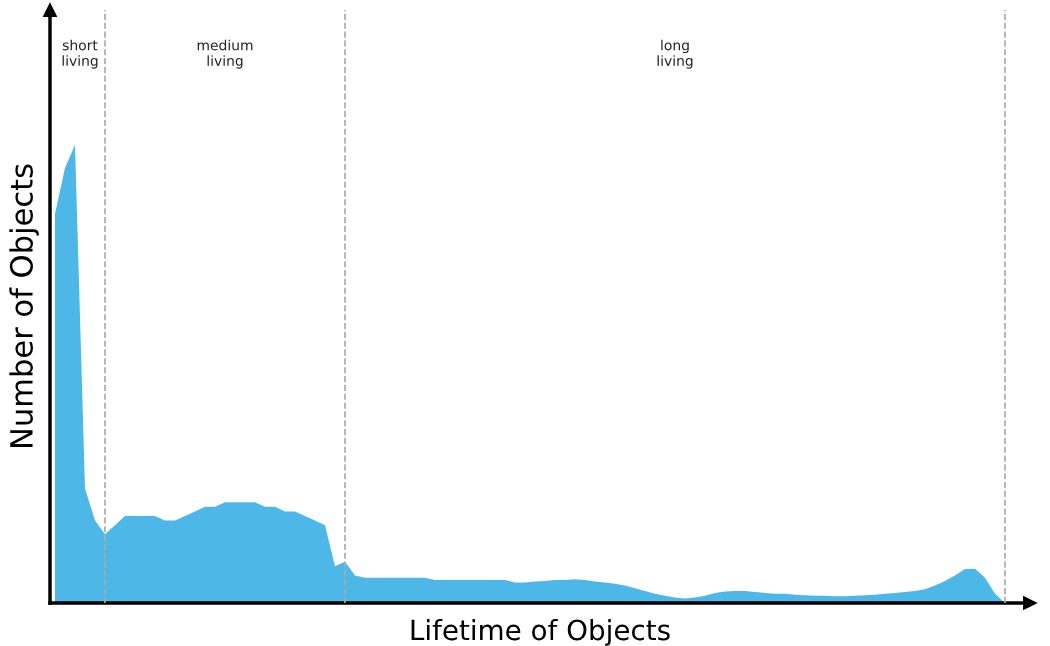  I want to click on text: short living, so click(80, 54).